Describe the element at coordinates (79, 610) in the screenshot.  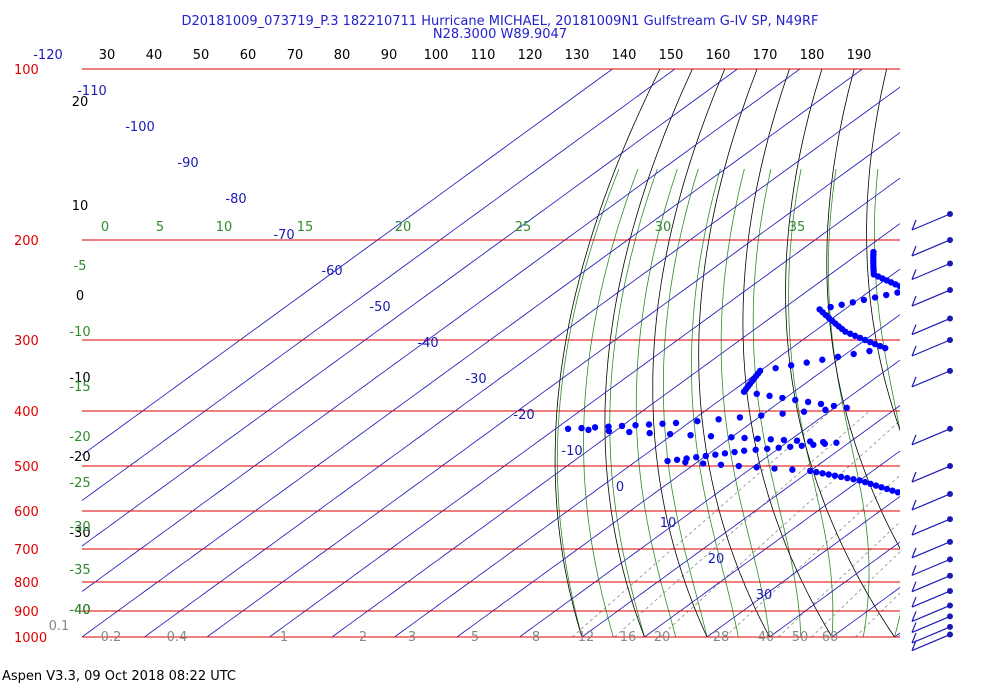
I see `dry-adiabat-label: -40` at that location.